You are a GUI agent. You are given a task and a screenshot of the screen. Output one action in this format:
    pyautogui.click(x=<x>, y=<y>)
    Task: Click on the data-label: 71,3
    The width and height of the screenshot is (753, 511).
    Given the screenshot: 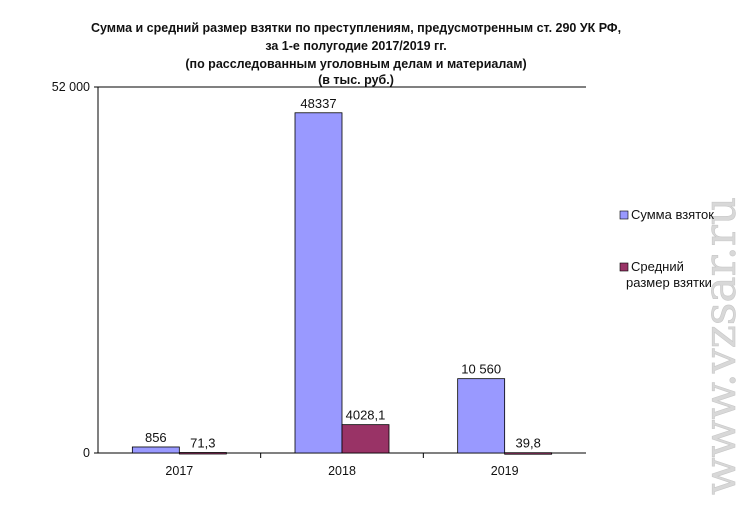 What is the action you would take?
    pyautogui.click(x=202, y=442)
    